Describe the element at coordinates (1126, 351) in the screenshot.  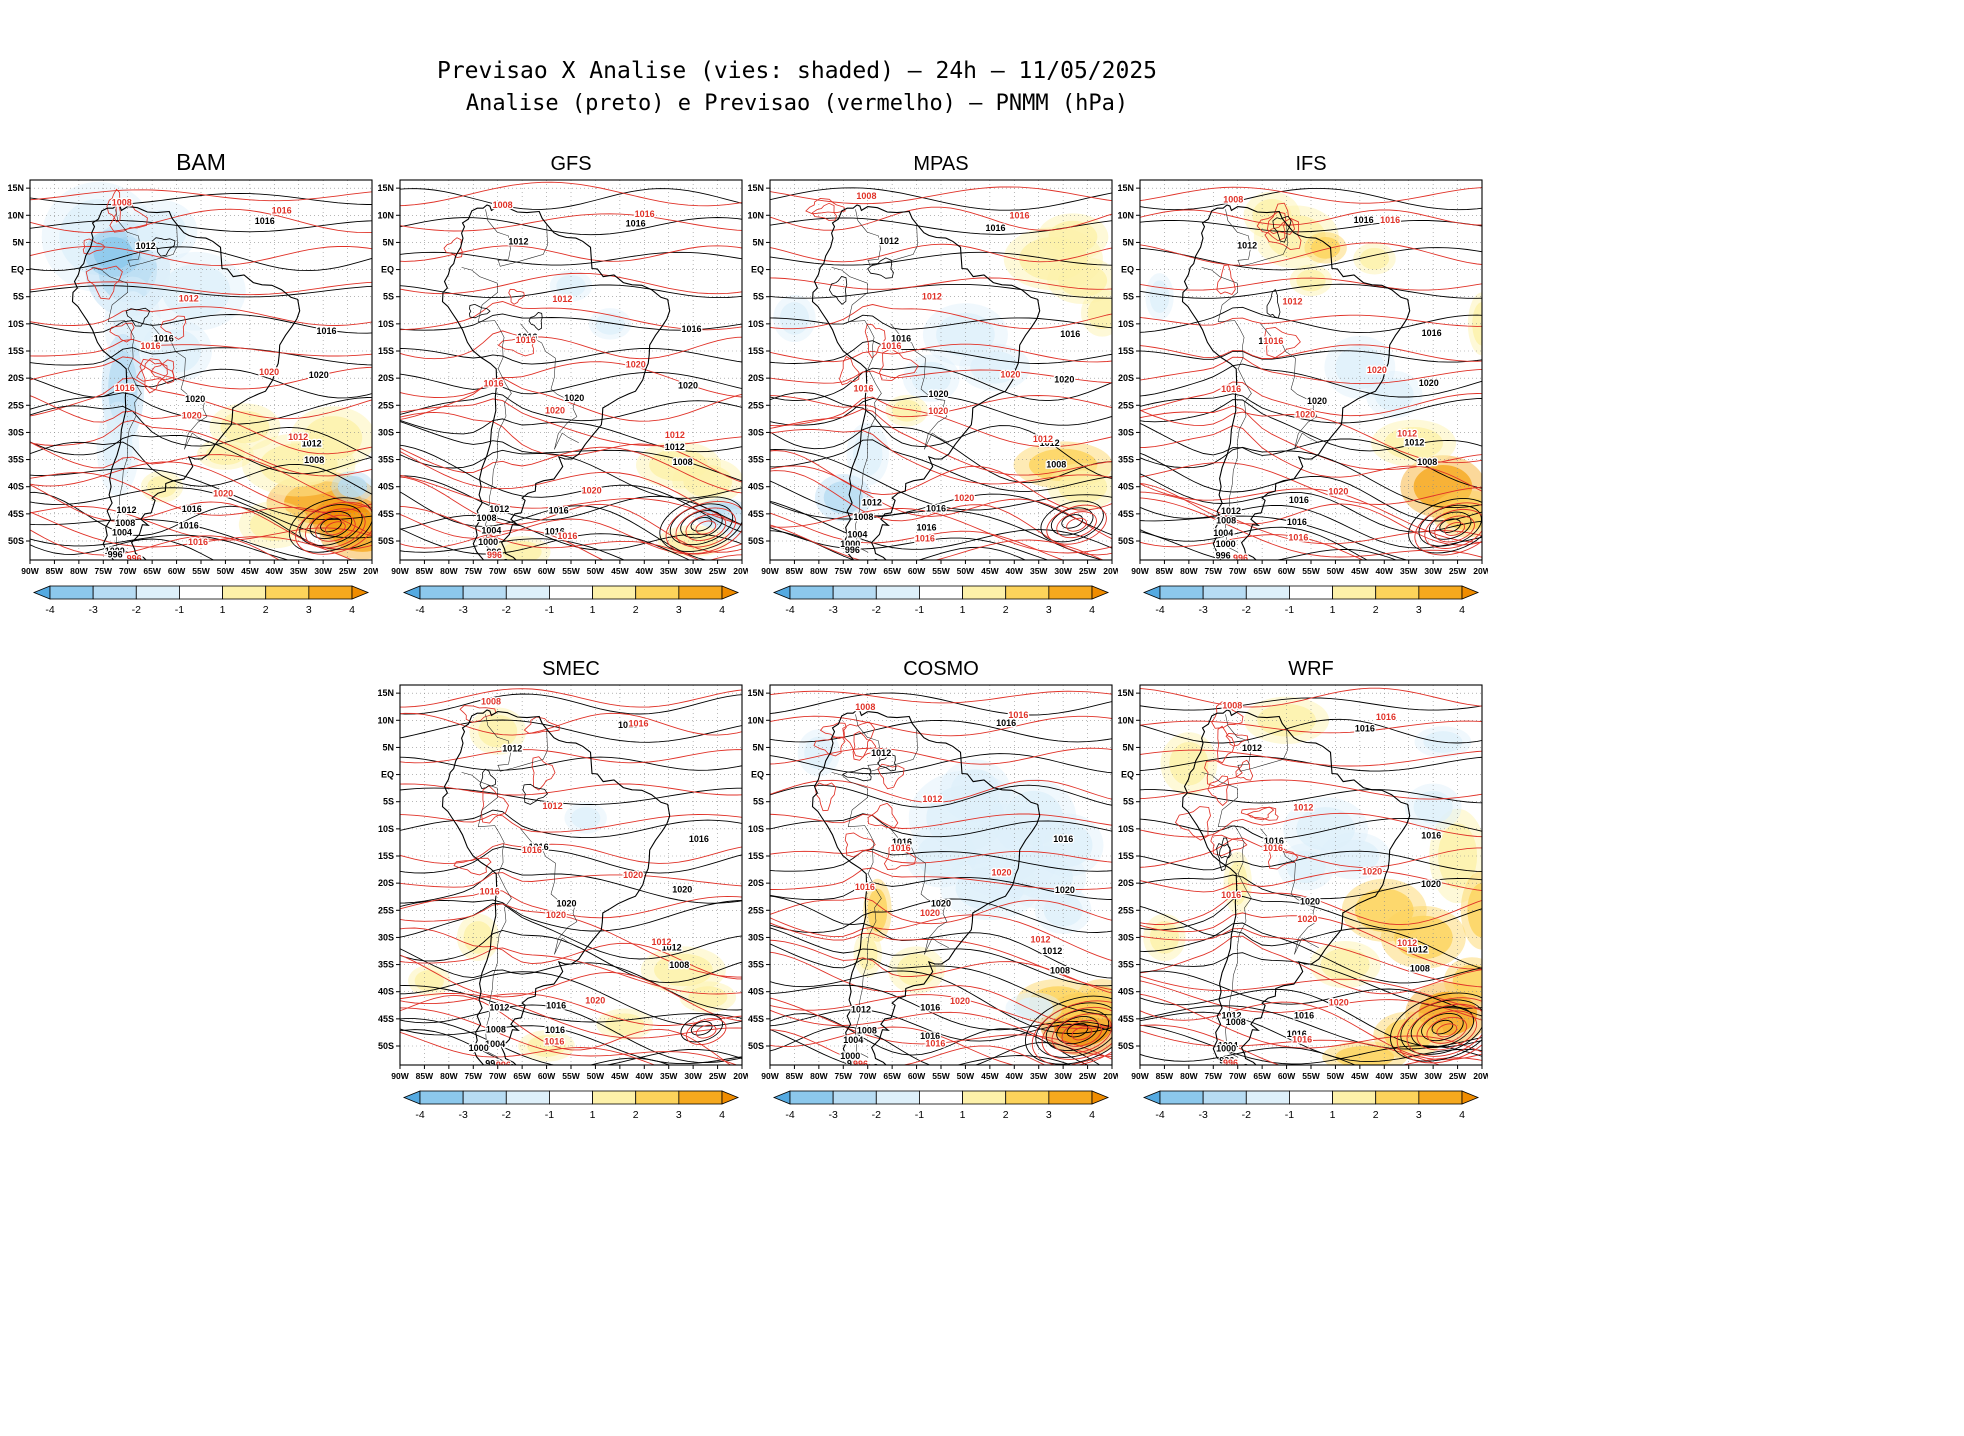
I see `lat-tick-label: 15S` at that location.